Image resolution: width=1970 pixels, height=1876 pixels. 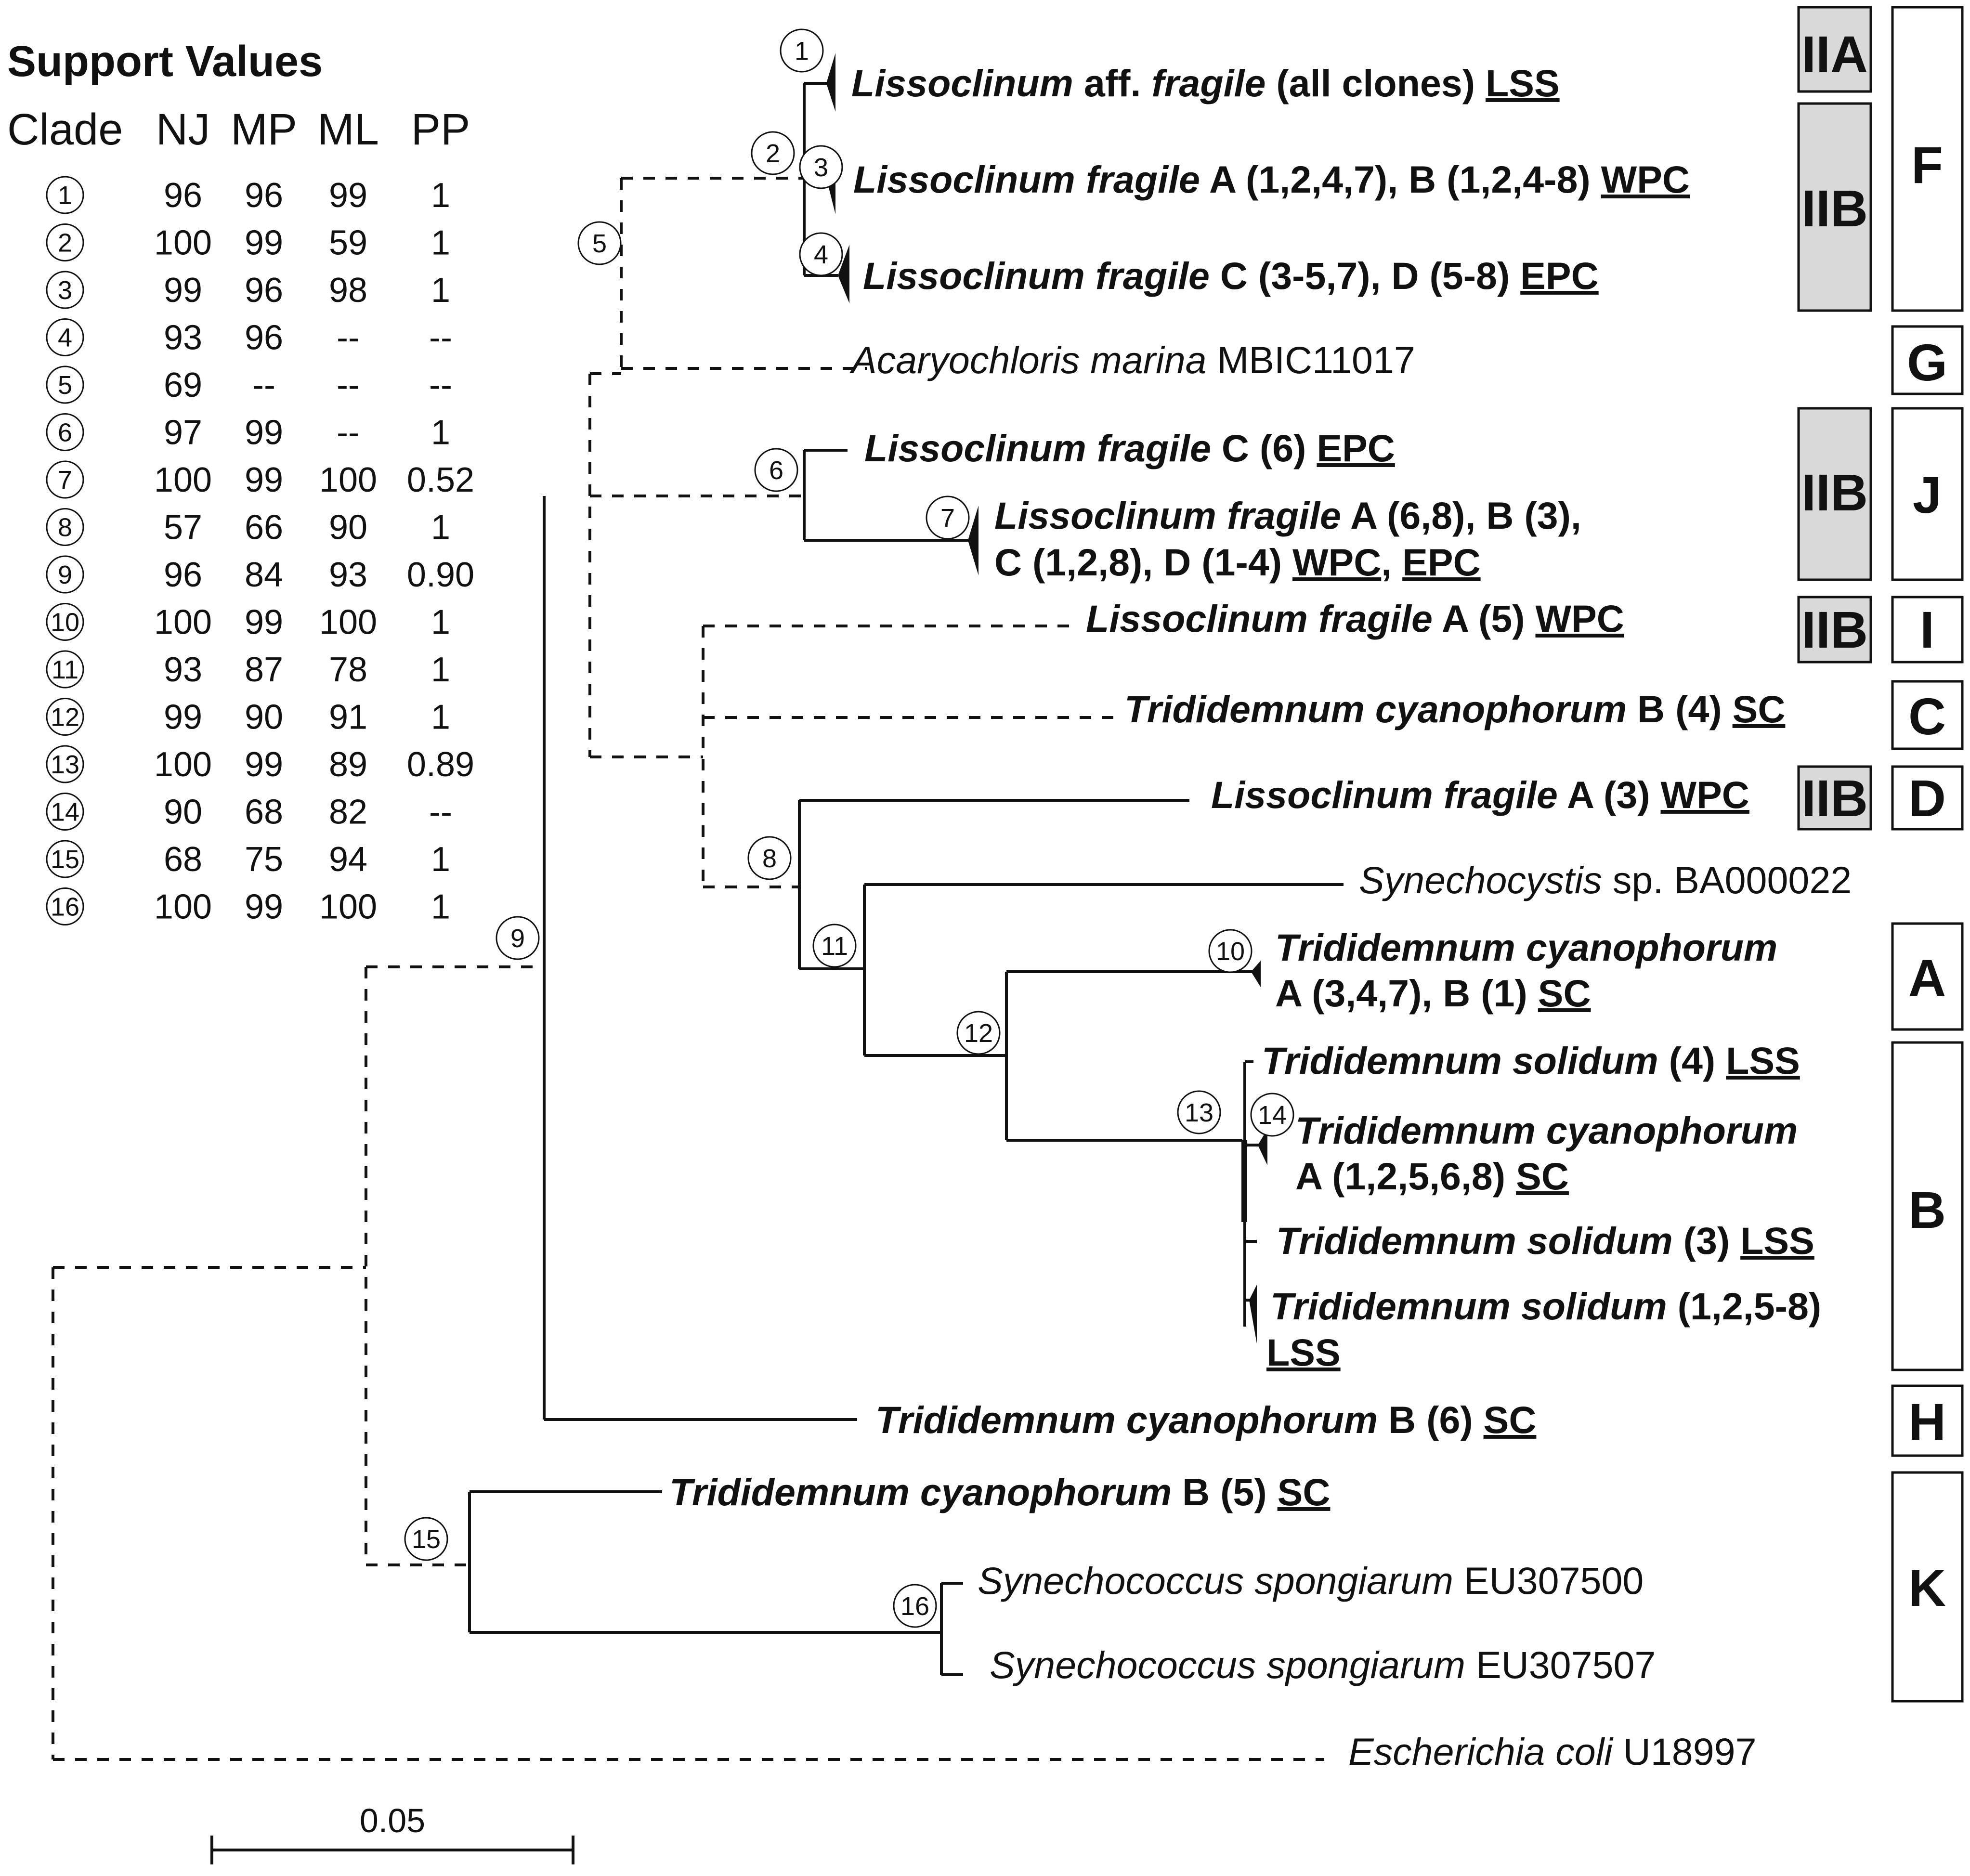 I want to click on clade-box-g, so click(x=1927, y=360).